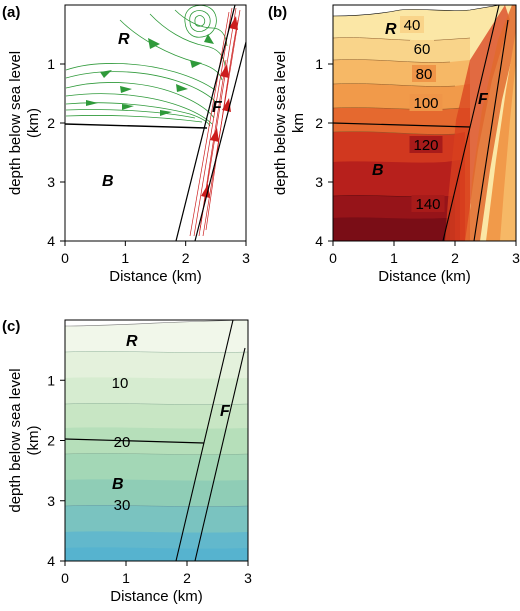  What do you see at coordinates (156, 554) in the screenshot?
I see `conc-band` at bounding box center [156, 554].